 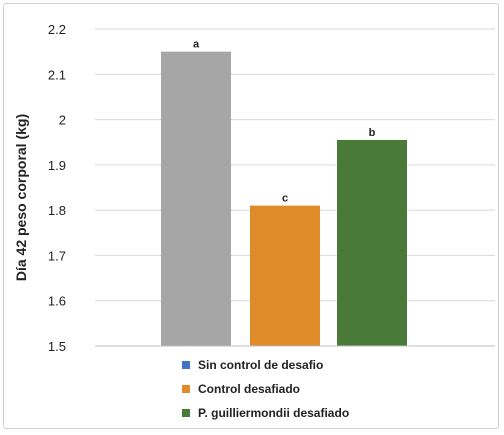 What do you see at coordinates (284, 122) in the screenshot?
I see `data-labels: a c b` at bounding box center [284, 122].